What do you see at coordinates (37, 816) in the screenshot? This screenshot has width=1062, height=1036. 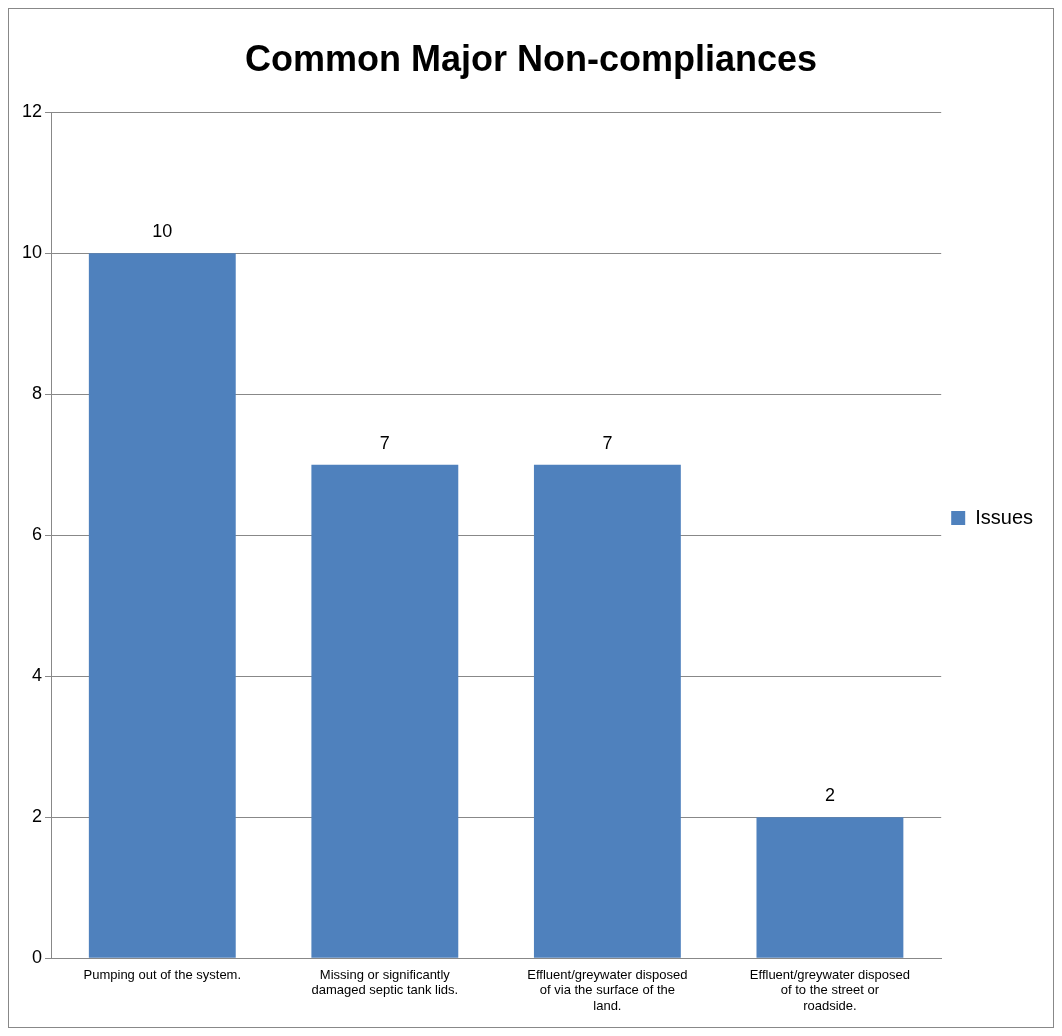 I see `y-tick-label: 2` at bounding box center [37, 816].